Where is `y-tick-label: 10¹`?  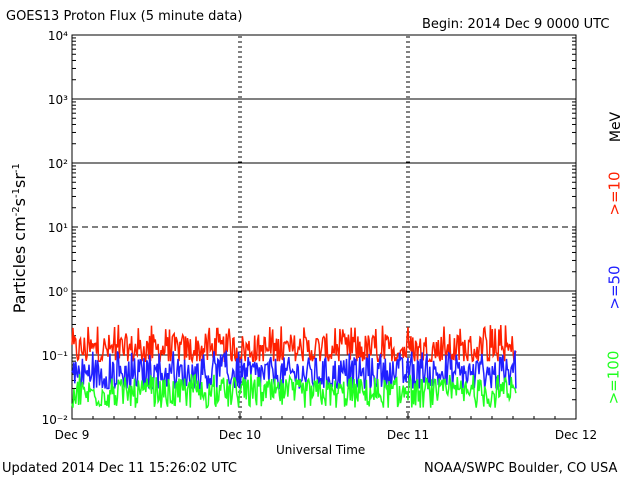
y-tick-label: 10¹ is located at coordinates (58, 228).